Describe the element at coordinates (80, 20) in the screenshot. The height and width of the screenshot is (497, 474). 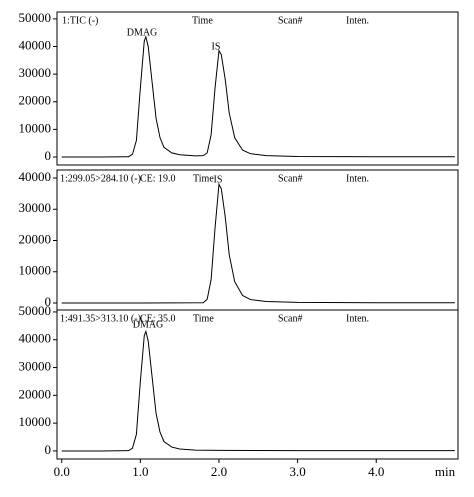
I see `panel-header: 1:TIC (-)` at that location.